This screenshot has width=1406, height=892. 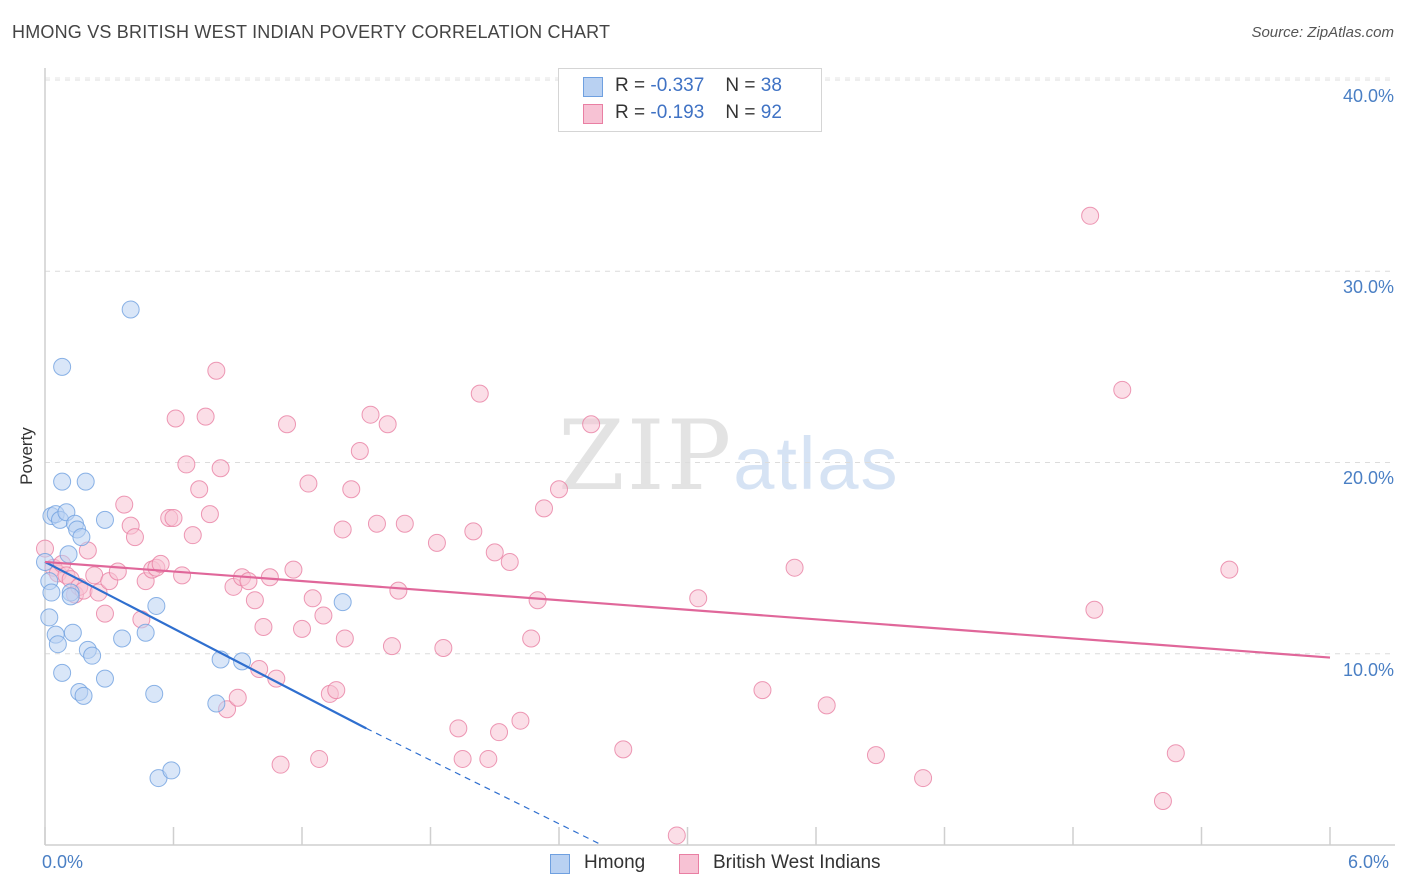 I want to click on watermark: ZIPatlas, so click(x=729, y=456).